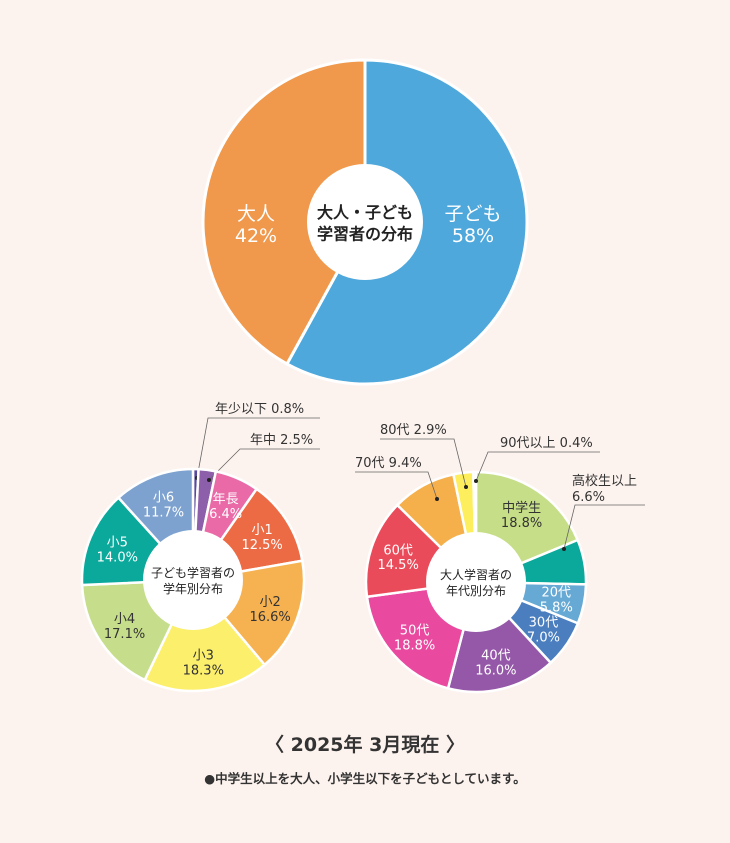 The image size is (730, 843). What do you see at coordinates (415, 630) in the screenshot?
I see `slice-label: 50代` at bounding box center [415, 630].